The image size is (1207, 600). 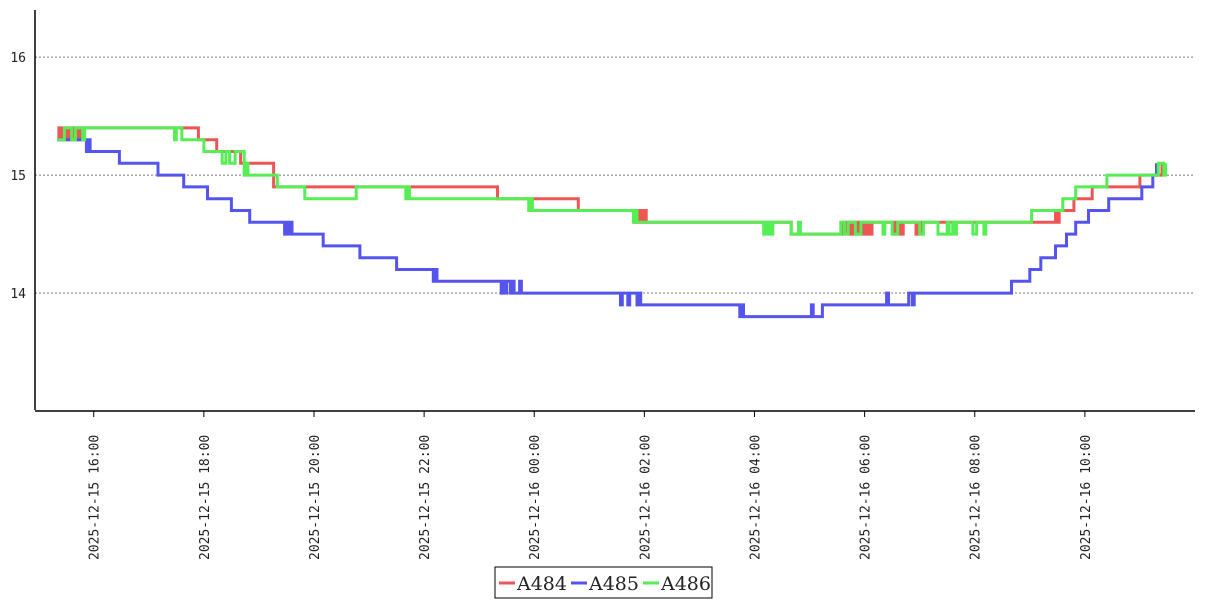 I want to click on legend: A484 A485 A486, so click(x=603, y=582).